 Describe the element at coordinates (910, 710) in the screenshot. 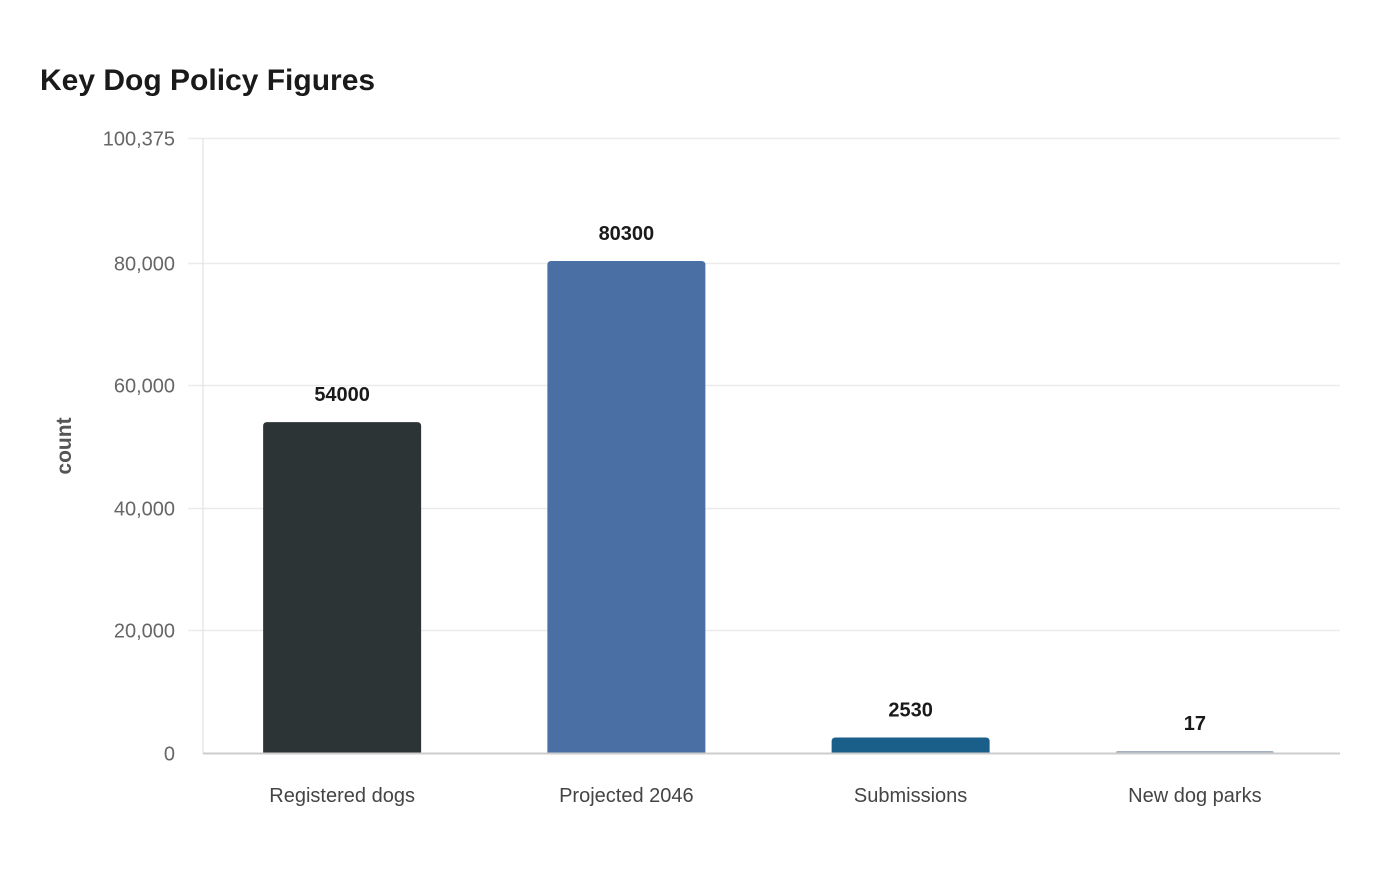

I see `data-label: 2530` at that location.